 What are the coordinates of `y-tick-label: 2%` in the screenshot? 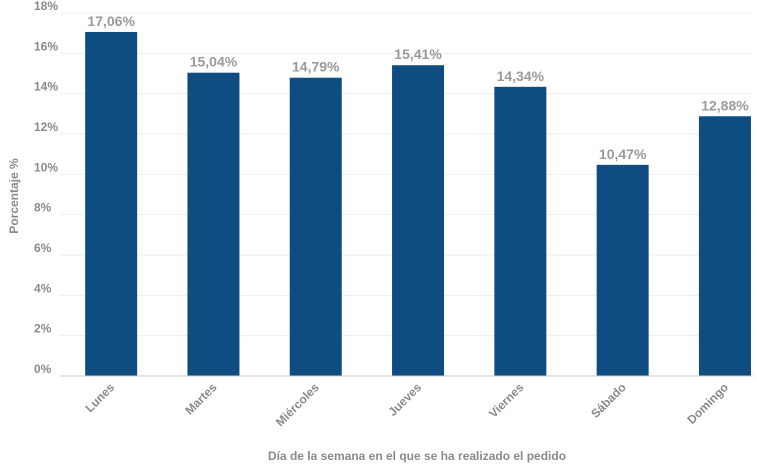 It's located at (43, 329).